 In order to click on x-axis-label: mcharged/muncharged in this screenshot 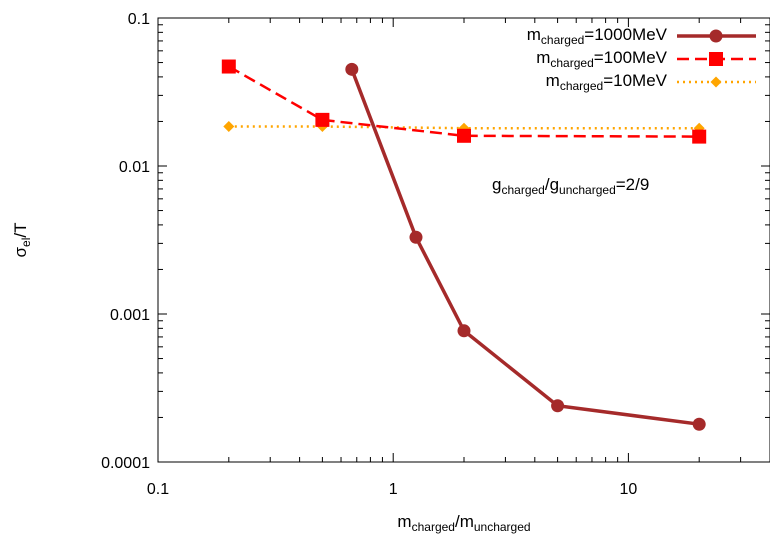, I will do `click(463, 523)`.